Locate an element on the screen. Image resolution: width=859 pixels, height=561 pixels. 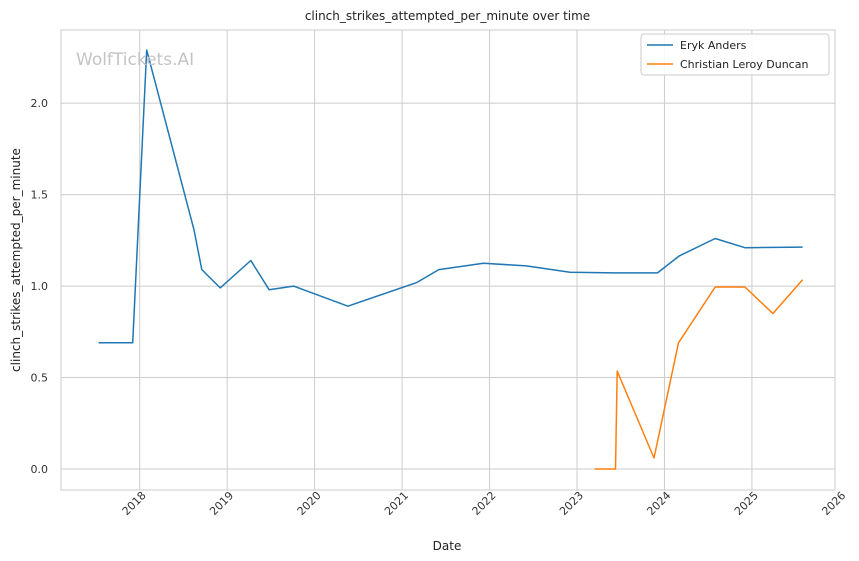
legend-box is located at coordinates (735, 54).